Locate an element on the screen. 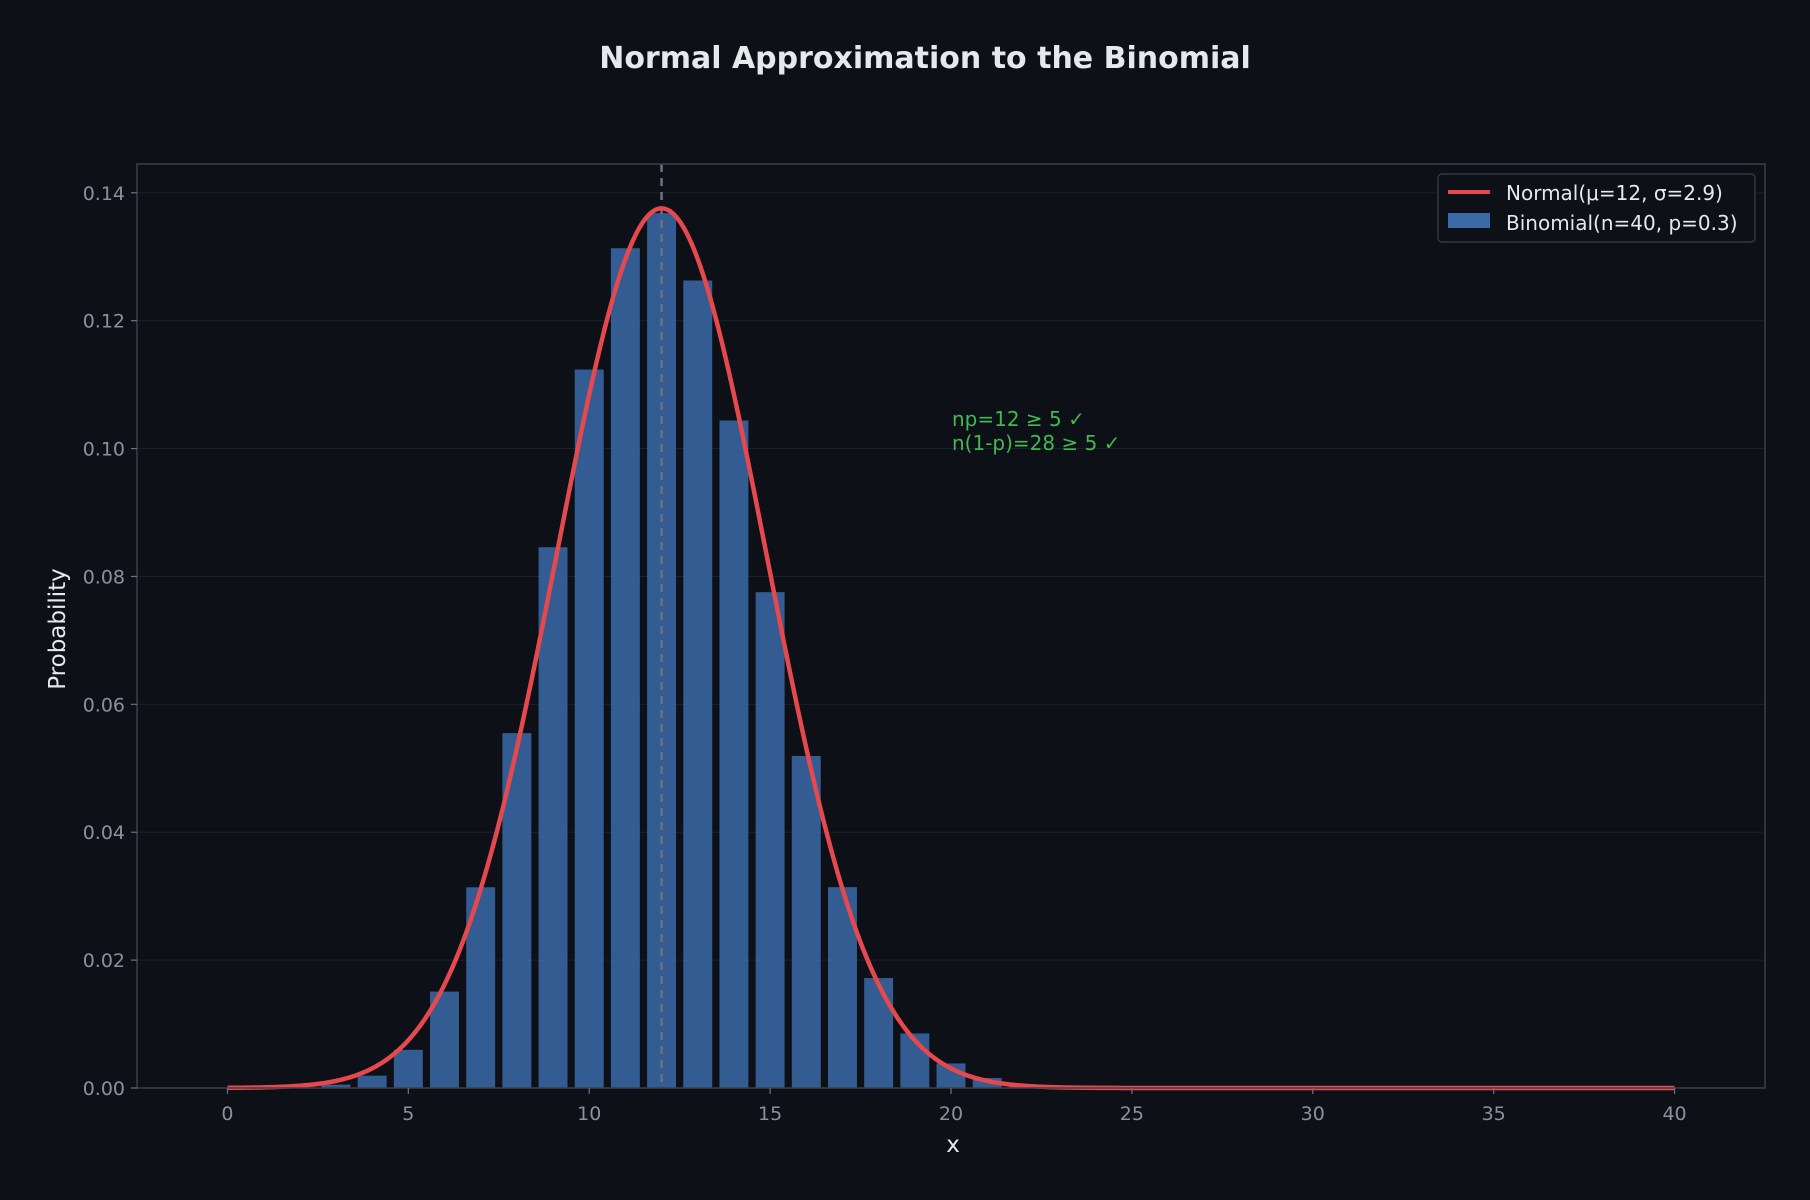 The height and width of the screenshot is (1200, 1810). legend-box is located at coordinates (1596, 208).